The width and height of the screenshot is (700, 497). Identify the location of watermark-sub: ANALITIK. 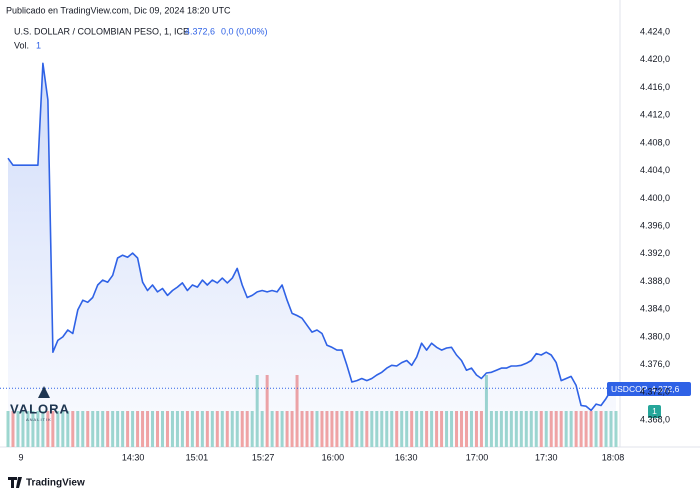
(39, 419).